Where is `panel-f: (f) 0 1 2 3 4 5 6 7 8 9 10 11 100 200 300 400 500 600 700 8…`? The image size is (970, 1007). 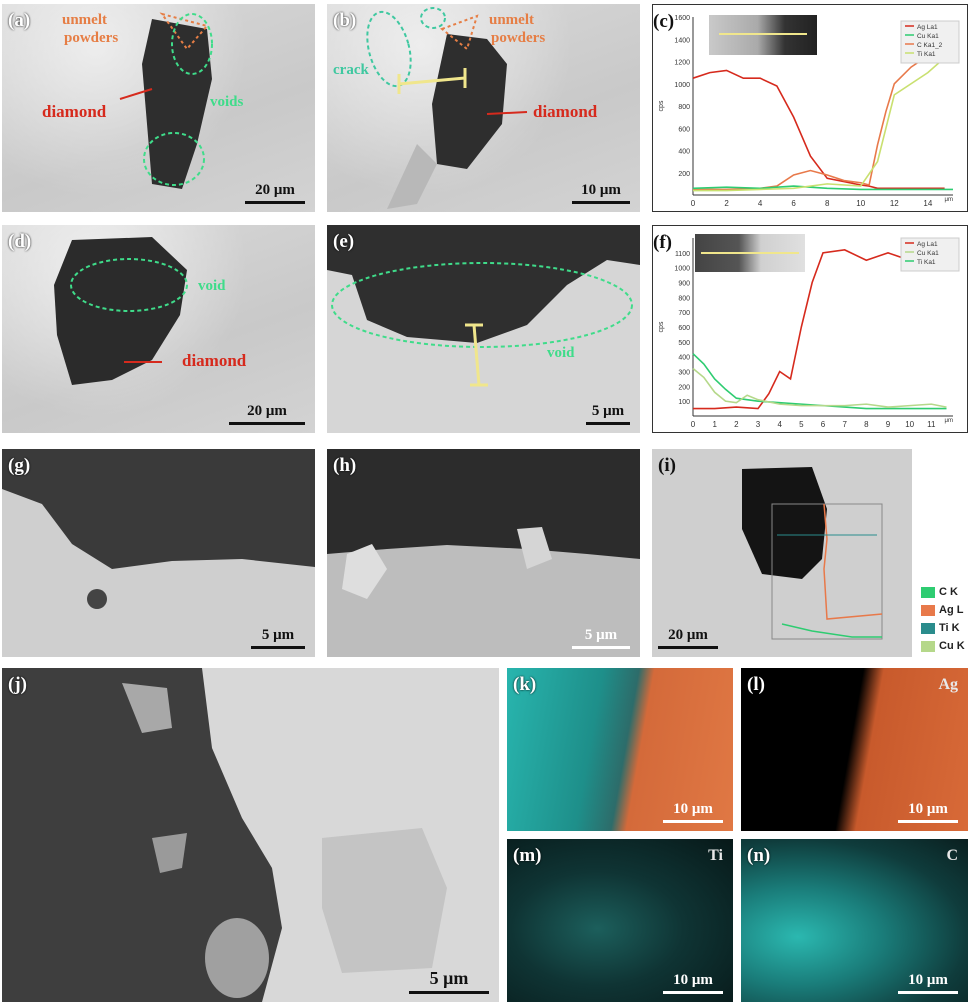
panel-f: (f) 0 1 2 3 4 5 6 7 8 9 10 11 100 200 300 400 500 600 700 8… is located at coordinates (810, 329).